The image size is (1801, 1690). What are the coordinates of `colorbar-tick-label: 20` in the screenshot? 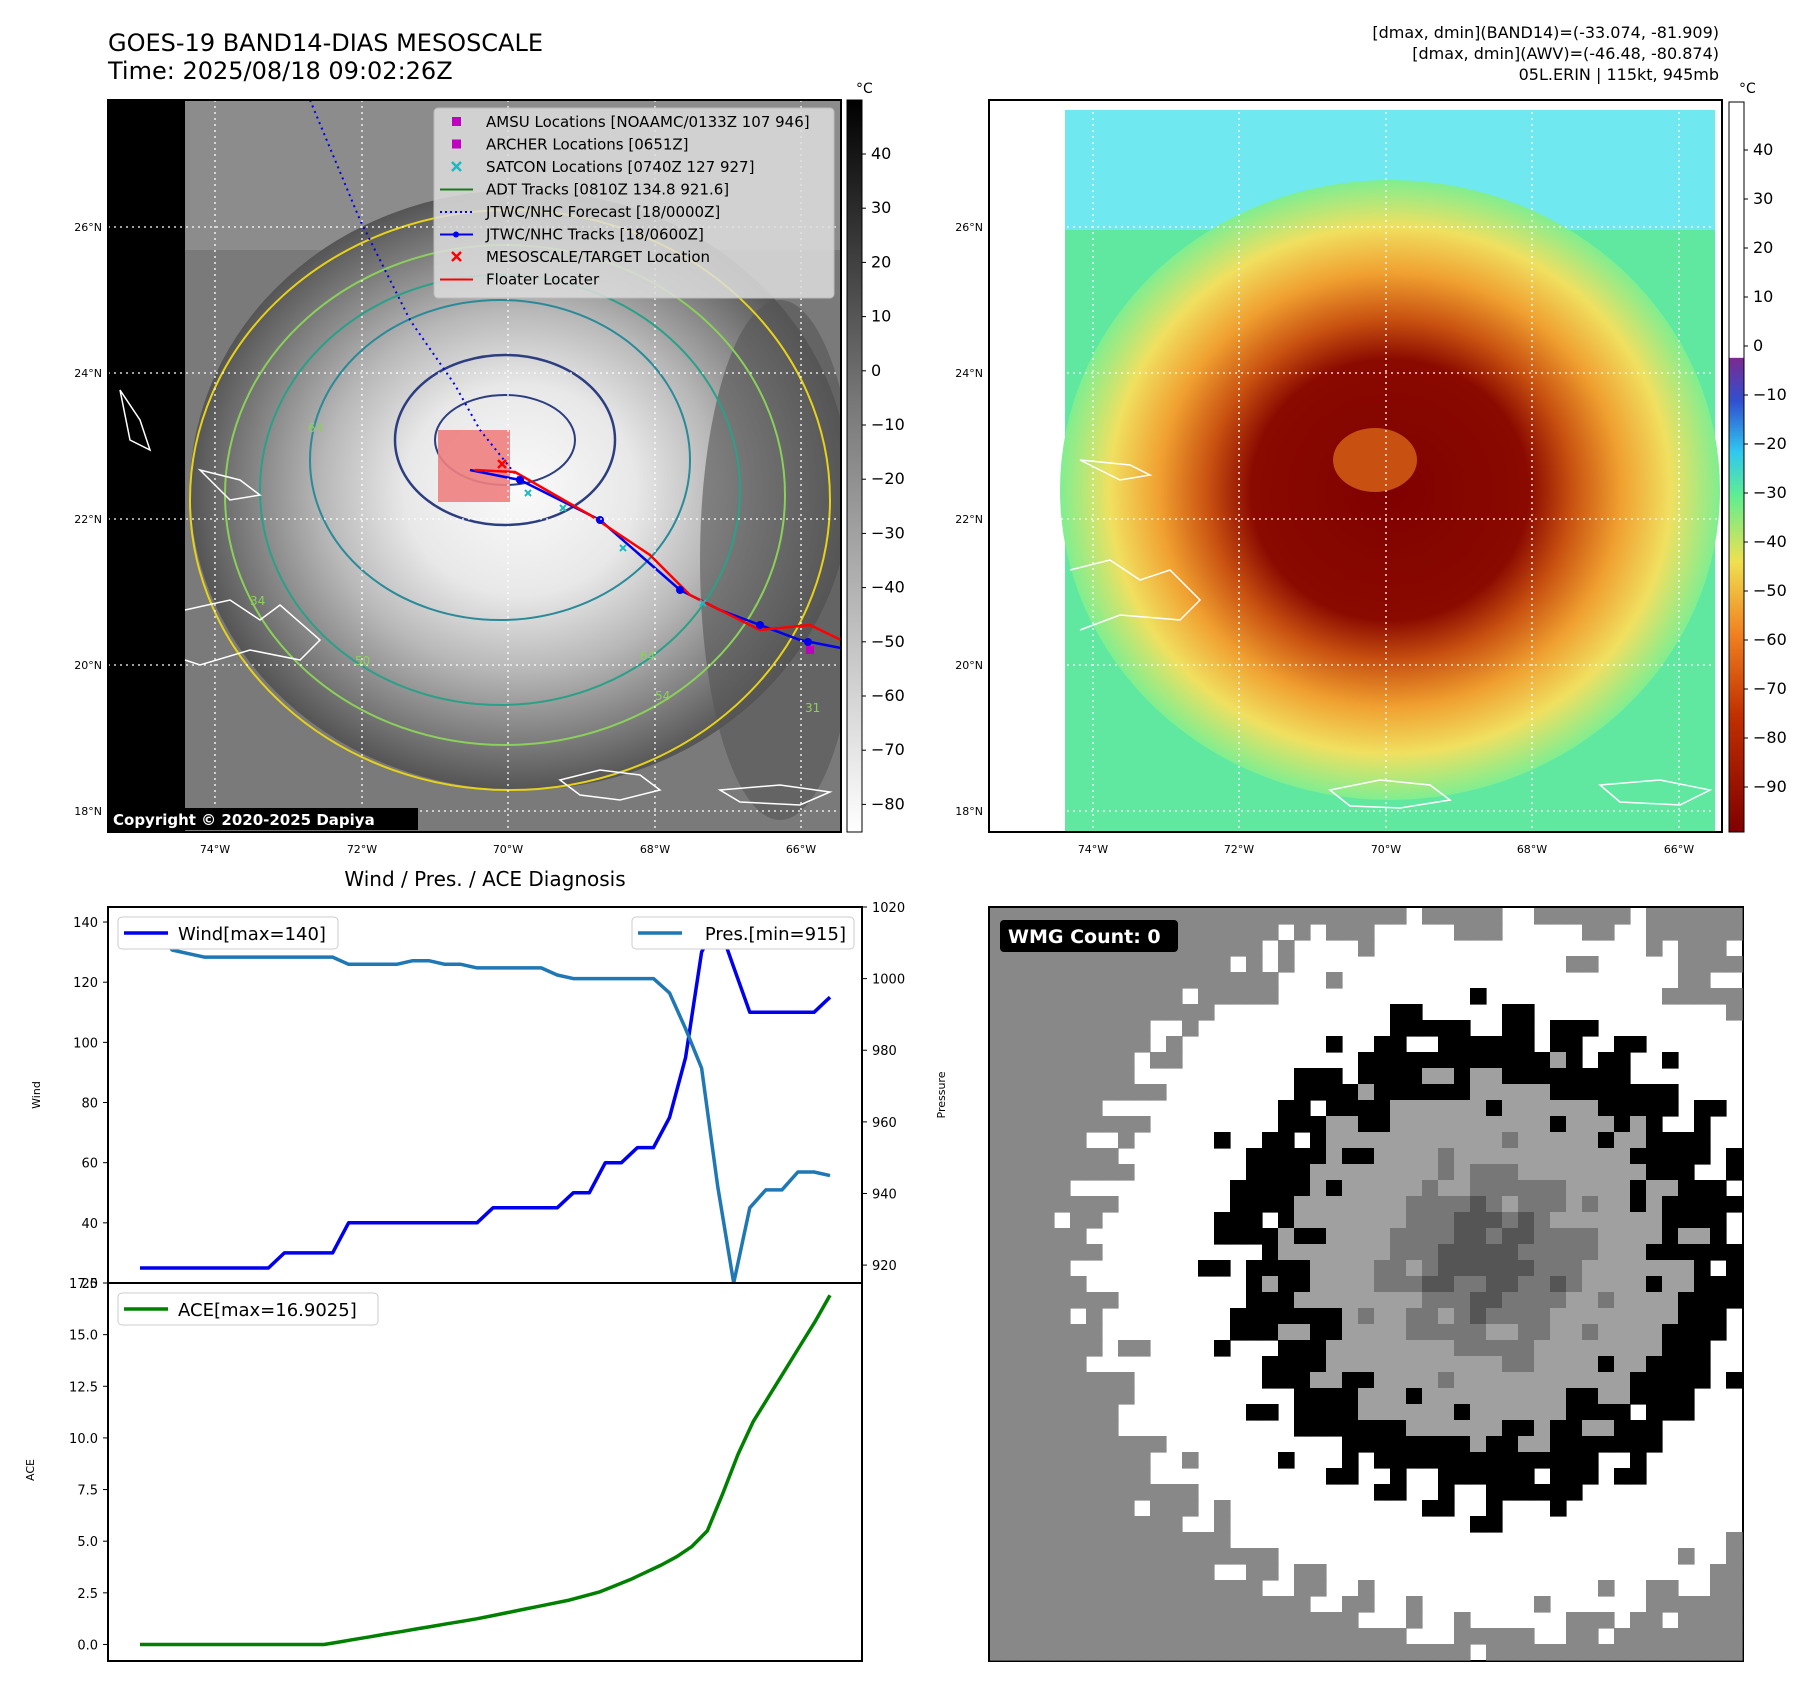 It's located at (881, 261).